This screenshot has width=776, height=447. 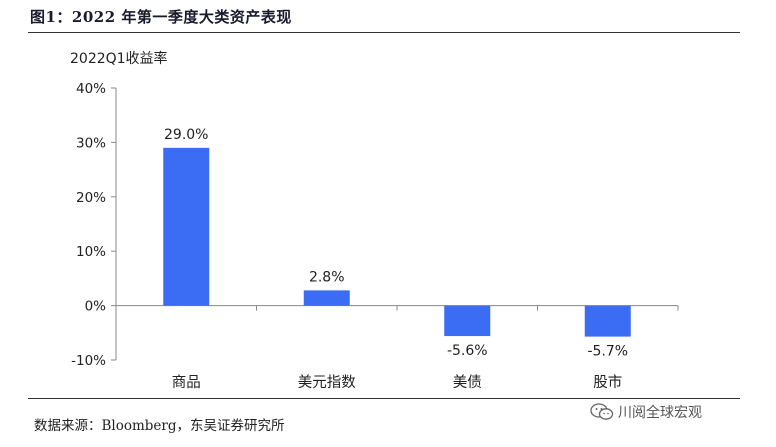 I want to click on data-label: 2.8%, so click(x=327, y=277).